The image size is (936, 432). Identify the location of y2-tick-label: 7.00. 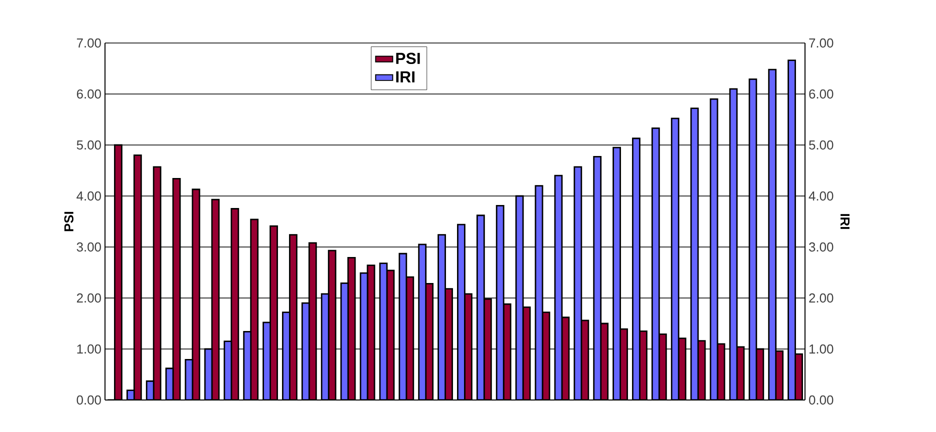
(821, 43).